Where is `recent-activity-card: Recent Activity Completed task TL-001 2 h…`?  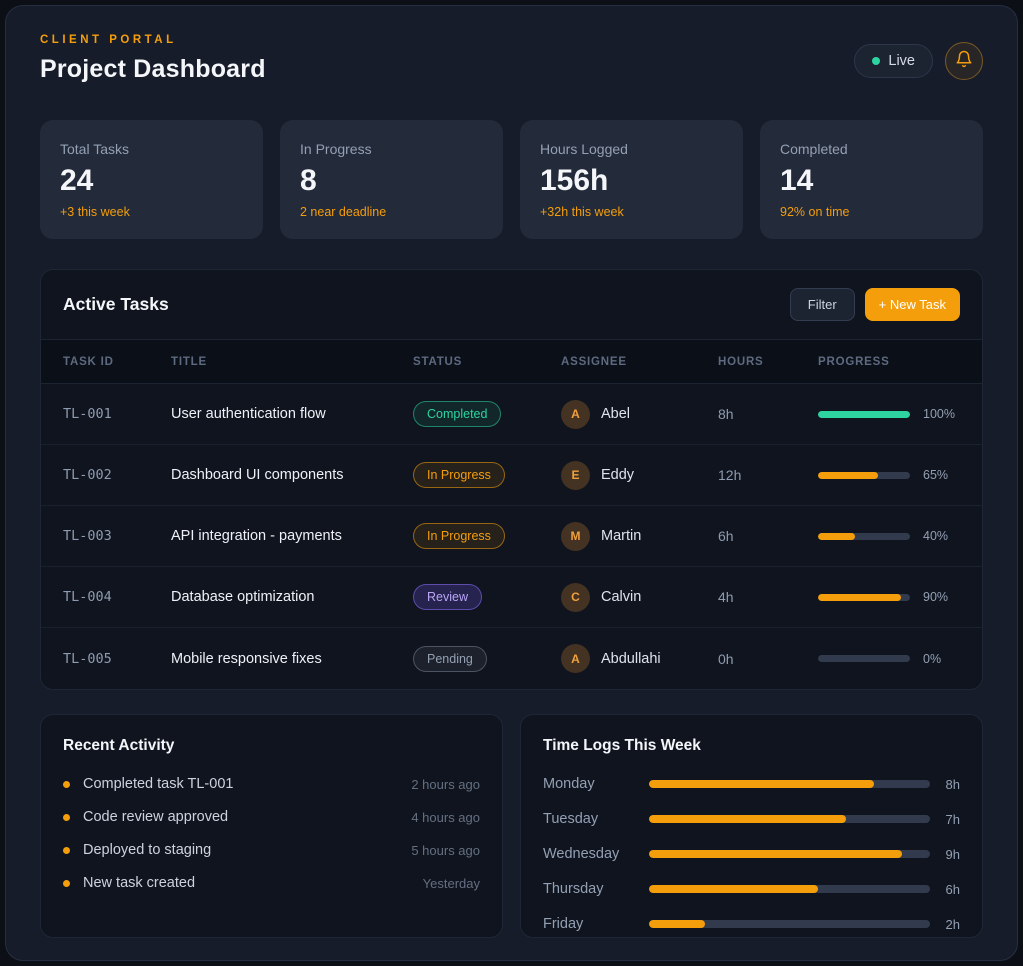 recent-activity-card: Recent Activity Completed task TL-001 2 h… is located at coordinates (271, 826).